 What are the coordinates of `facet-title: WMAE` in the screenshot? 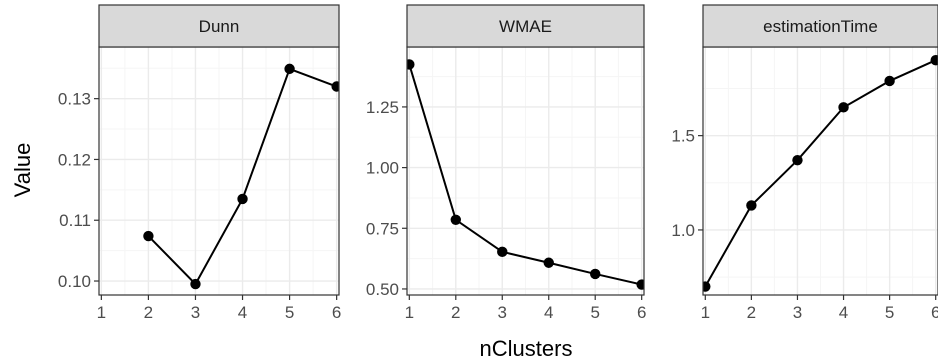 It's located at (525, 26).